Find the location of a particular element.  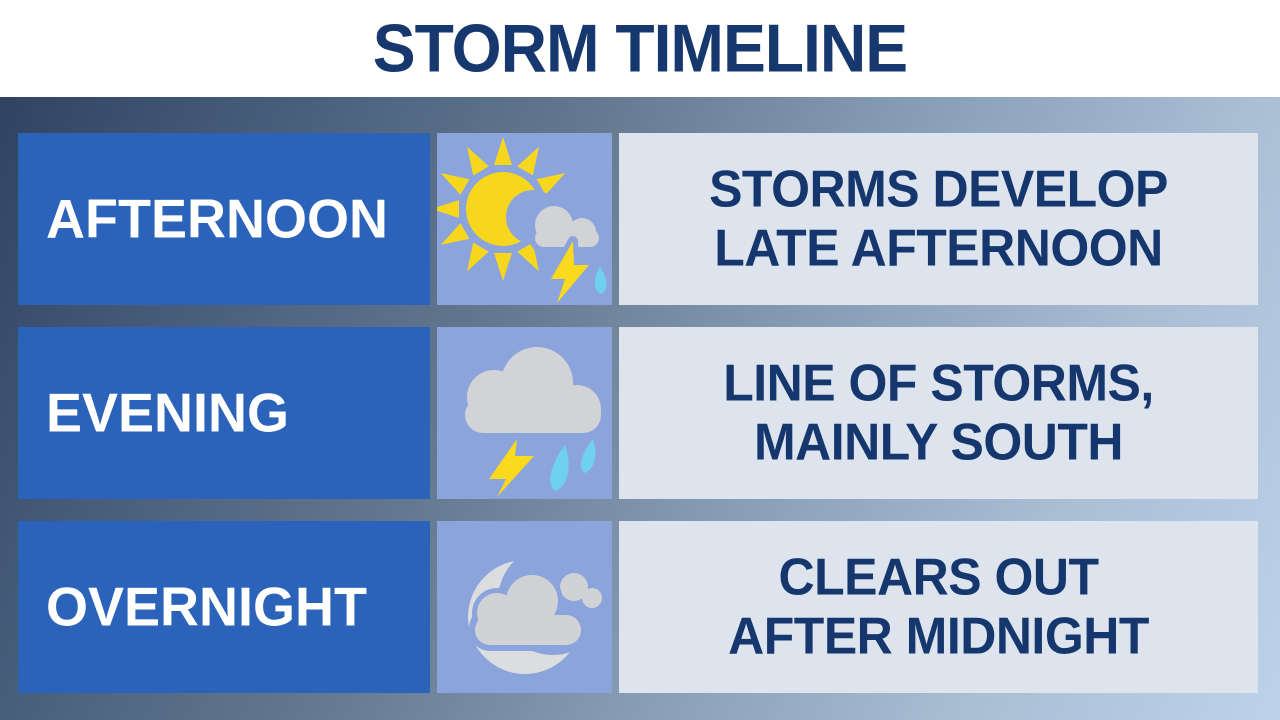

description-panel-overnight: CLEARS OUT AFTER MIDNIGHT is located at coordinates (938, 607).